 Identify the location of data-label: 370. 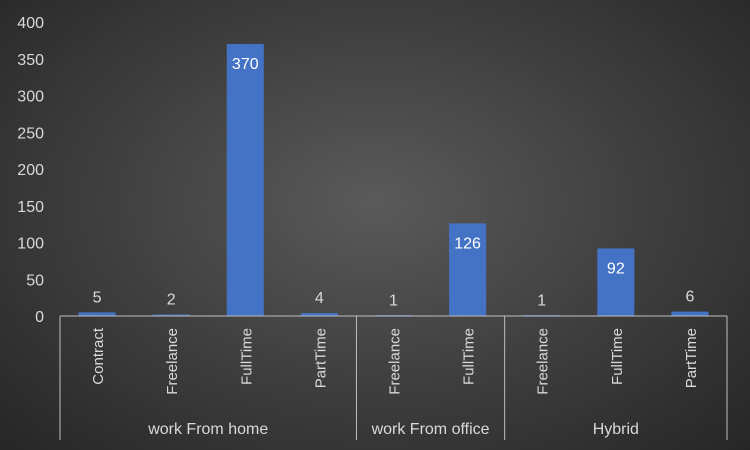
(245, 64).